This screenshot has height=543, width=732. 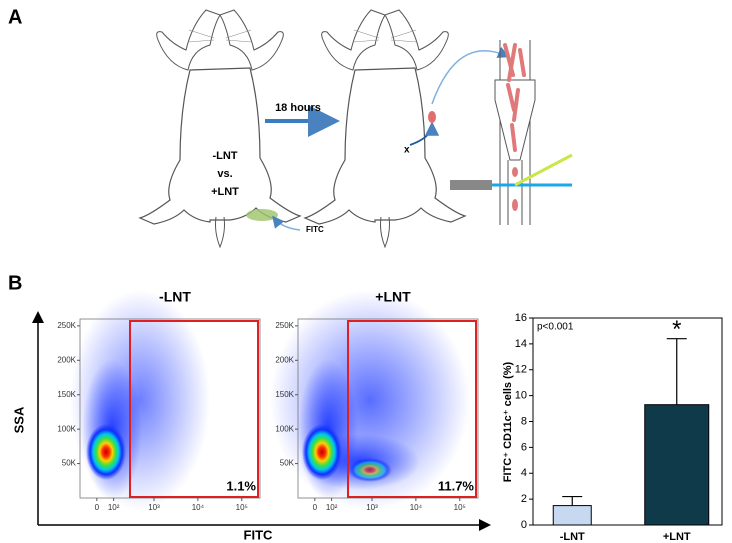 I want to click on dye-label: FITC, so click(x=315, y=229).